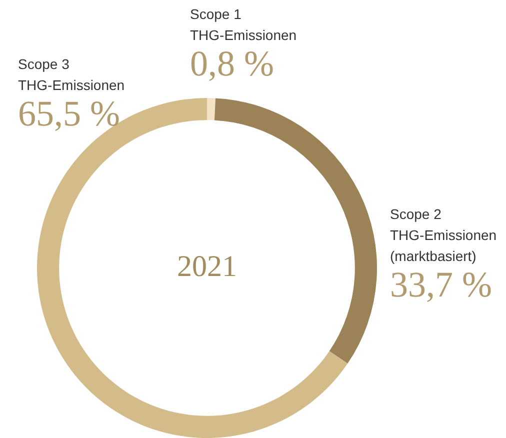  Describe the element at coordinates (232, 63) in the screenshot. I see `data-label: 0,8 %` at that location.